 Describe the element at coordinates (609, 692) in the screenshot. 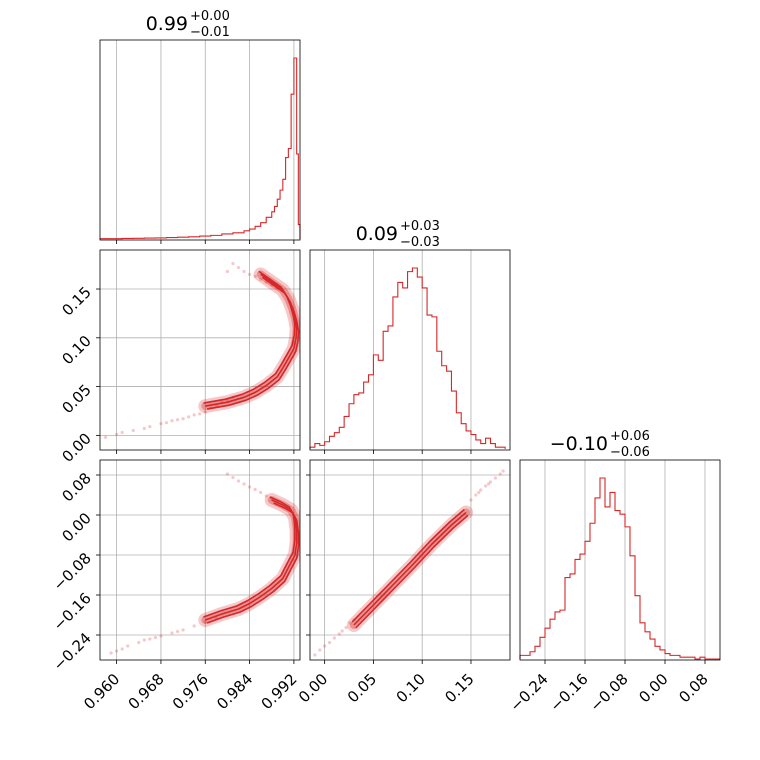

I see `x-tick-label-2-2: −0.08` at that location.